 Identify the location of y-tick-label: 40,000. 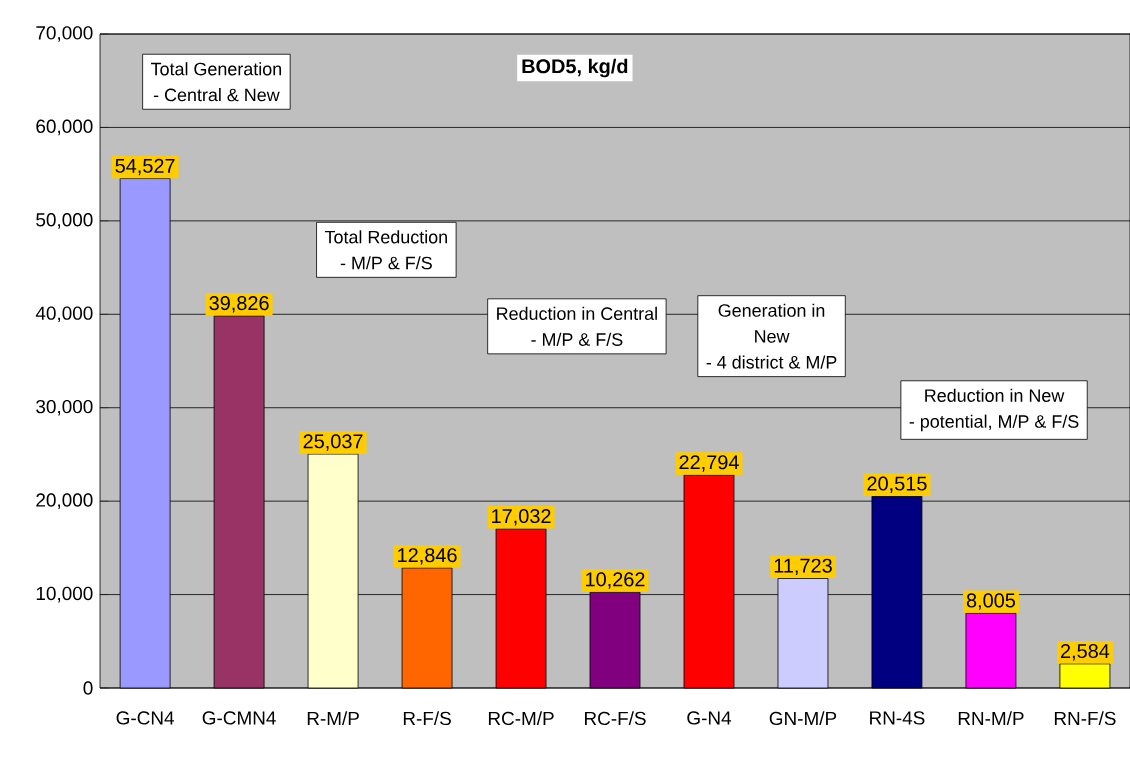
(64, 314).